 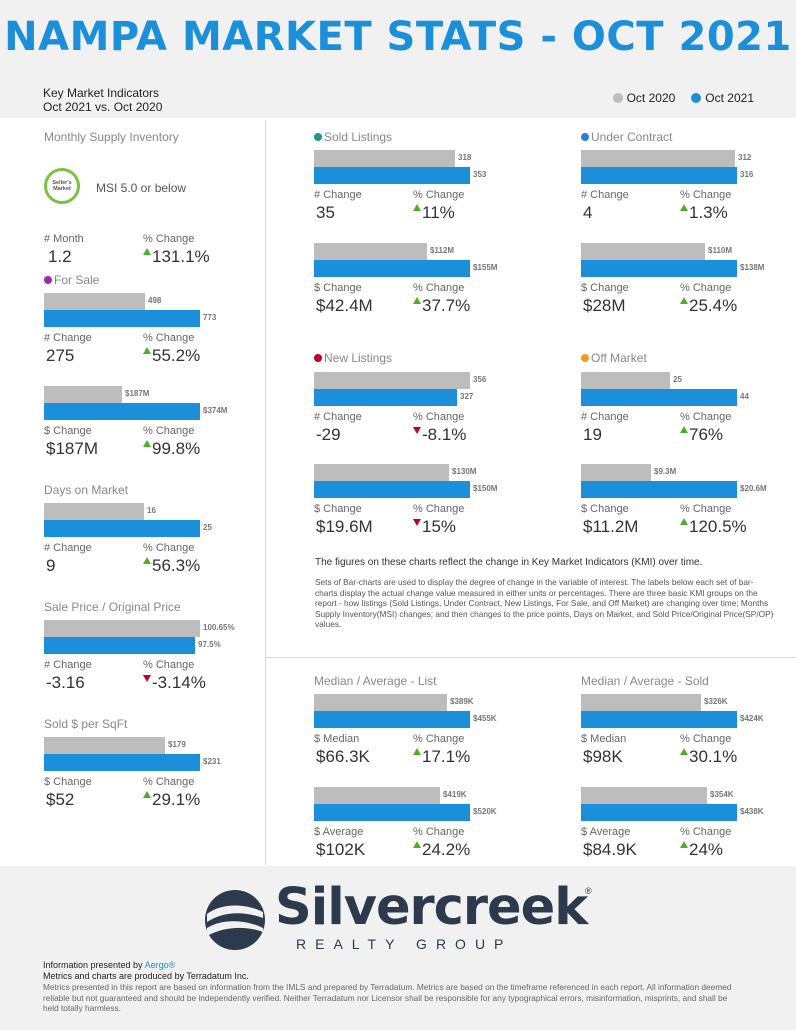 What do you see at coordinates (104, 745) in the screenshot?
I see `bar-sqft-oct-2020` at bounding box center [104, 745].